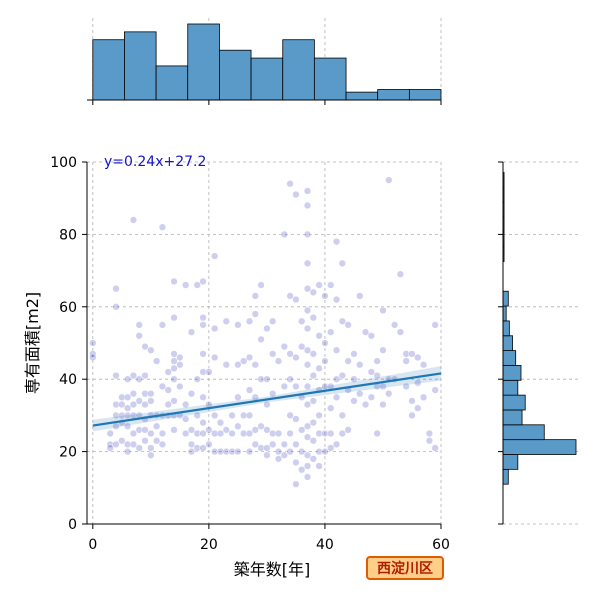 This screenshot has width=600, height=604. Describe the element at coordinates (509, 358) in the screenshot. I see `y-histogram-bar` at that location.